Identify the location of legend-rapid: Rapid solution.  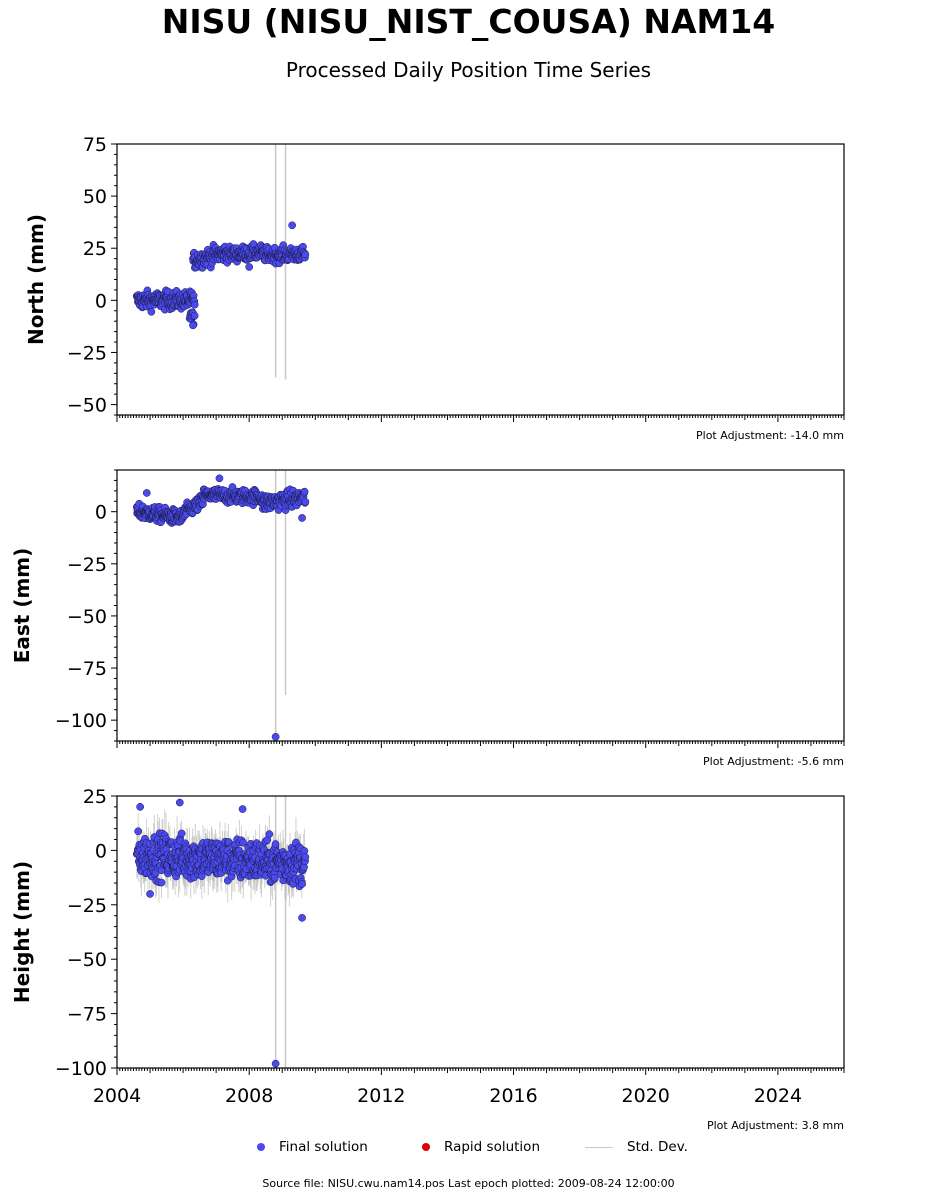
(481, 1147).